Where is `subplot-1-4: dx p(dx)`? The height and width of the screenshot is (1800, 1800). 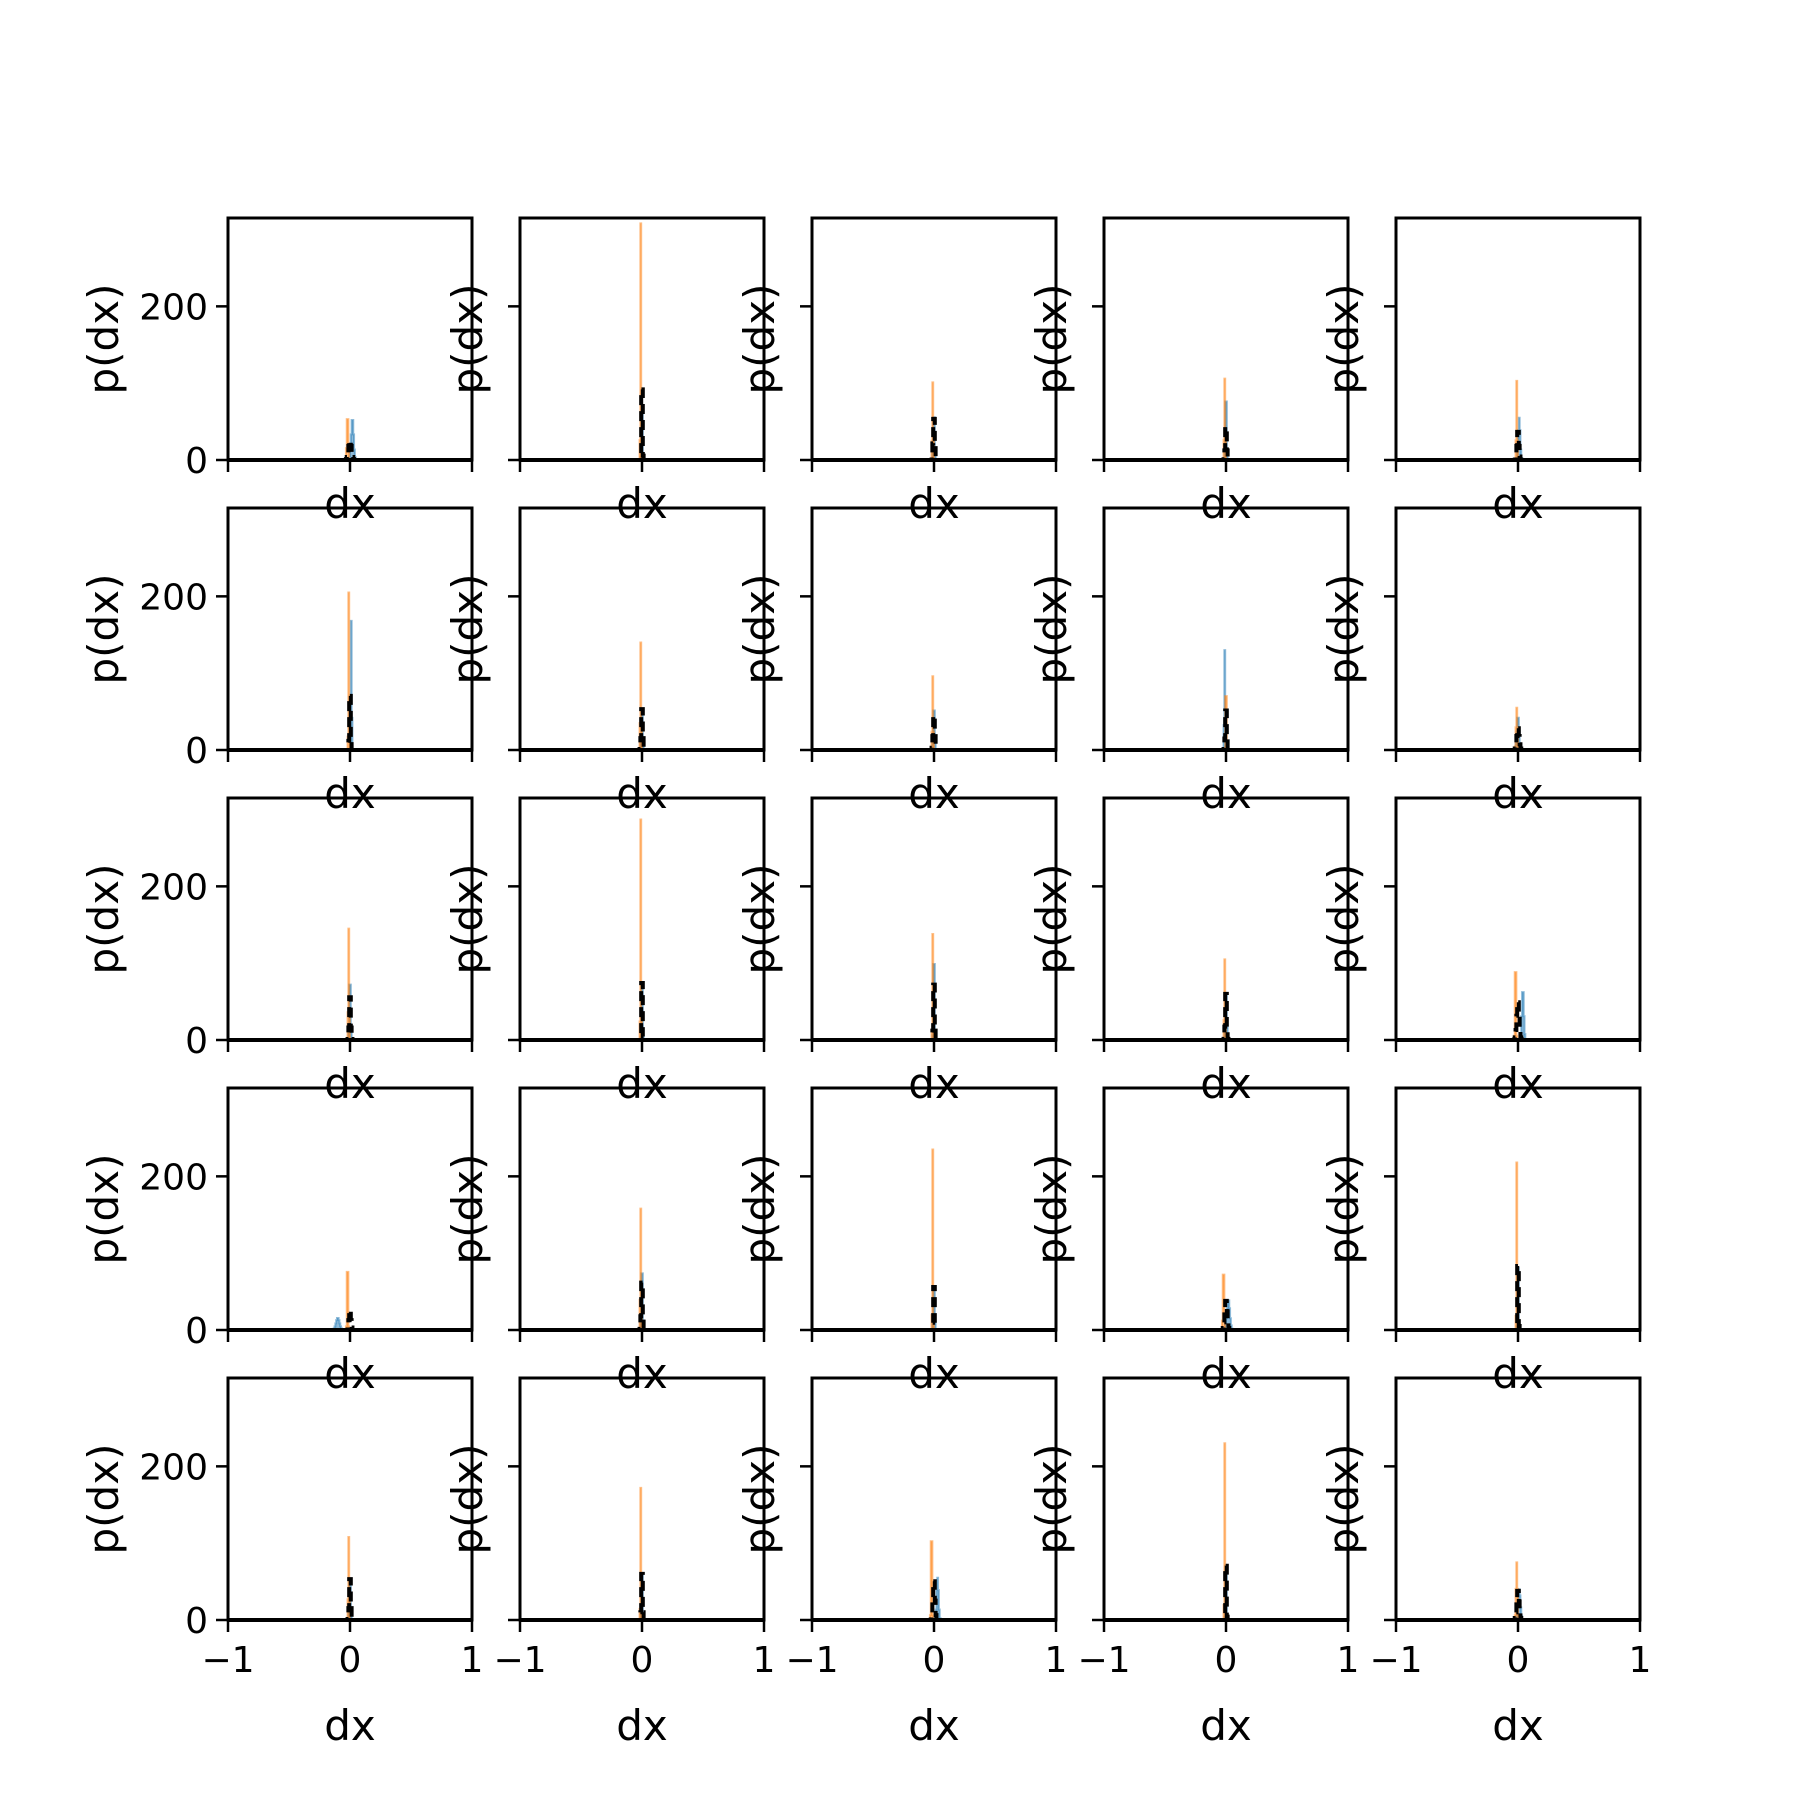
subplot-1-4: dx p(dx) is located at coordinates (1188, 372).